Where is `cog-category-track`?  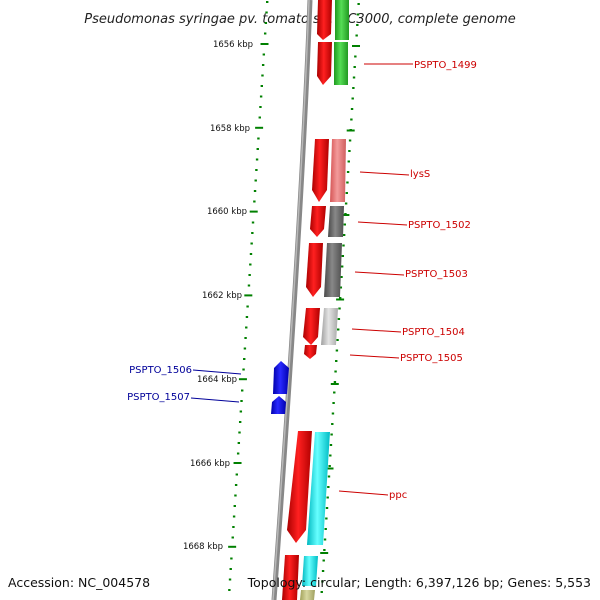 cog-category-track is located at coordinates (324, 300).